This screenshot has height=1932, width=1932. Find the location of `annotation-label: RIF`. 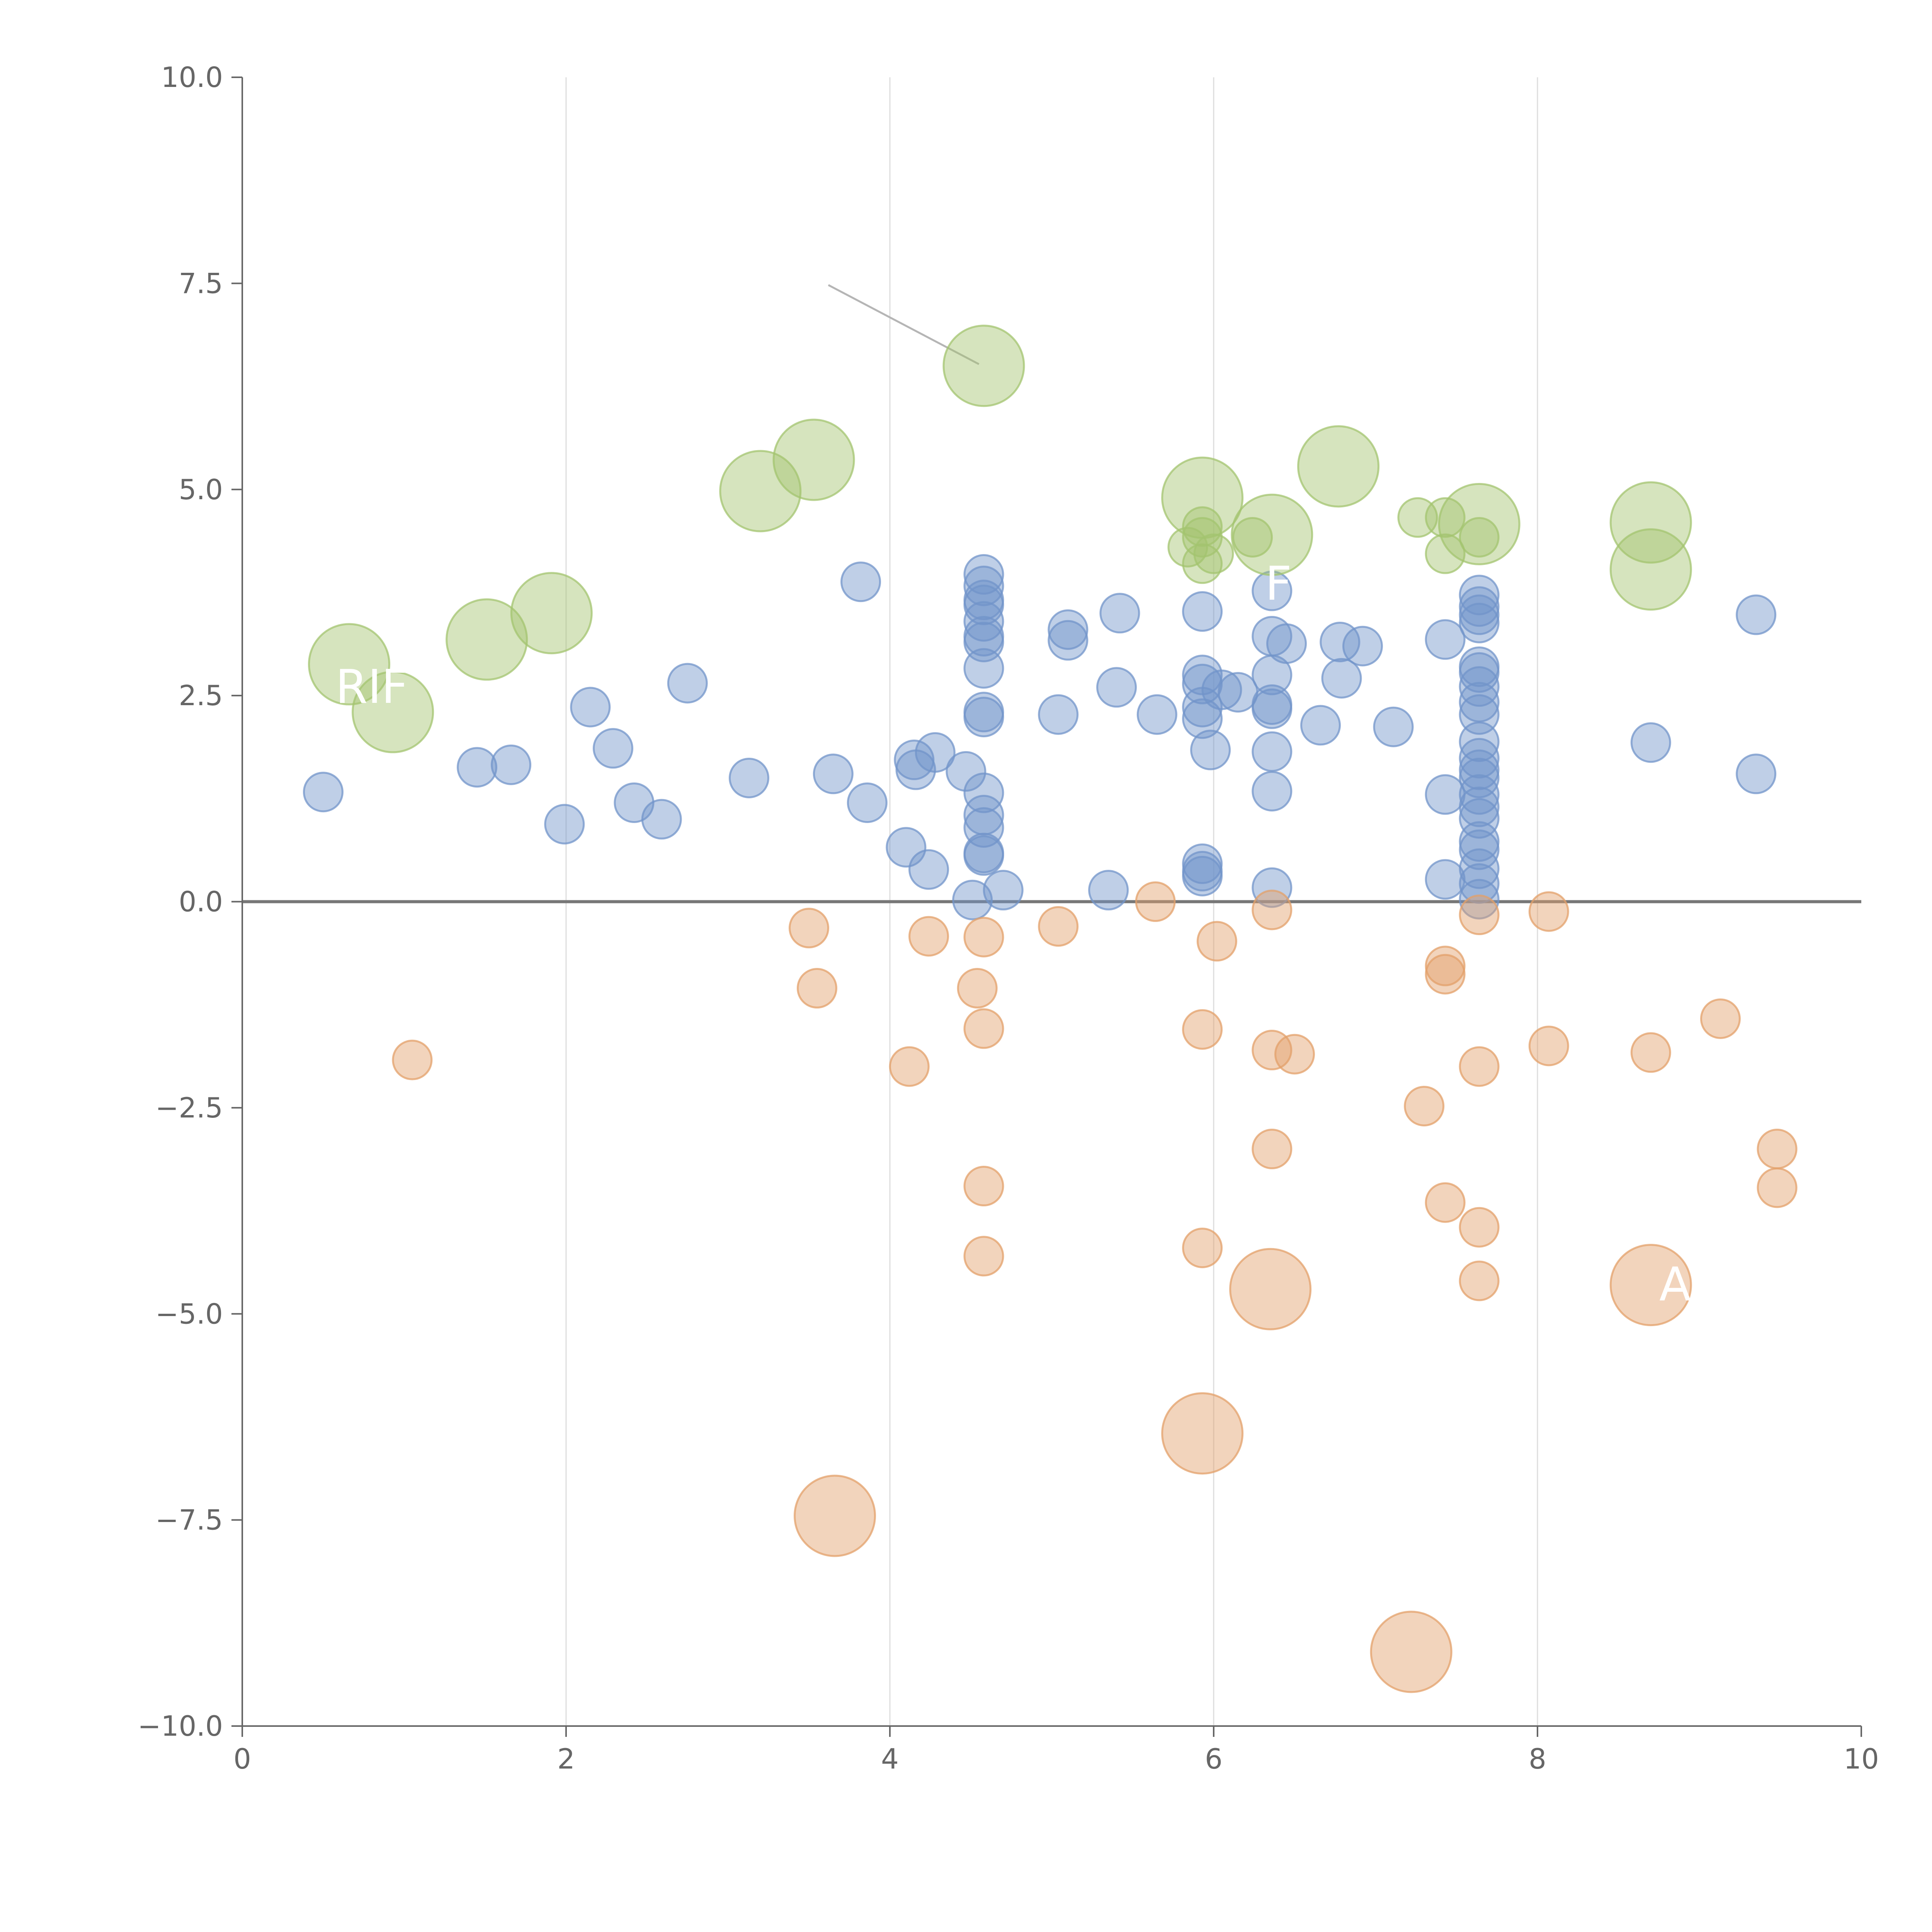

annotation-label: RIF is located at coordinates (372, 687).